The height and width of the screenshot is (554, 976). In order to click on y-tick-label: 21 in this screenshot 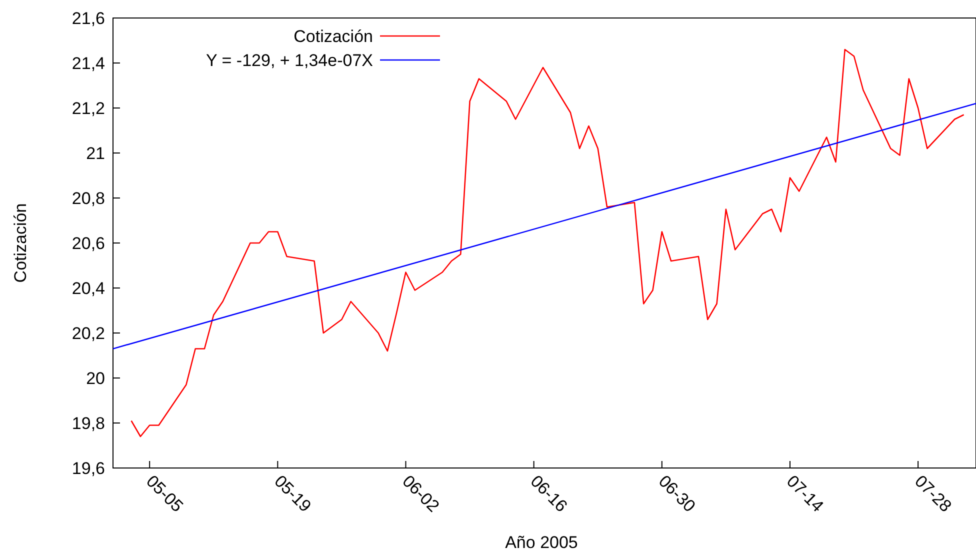, I will do `click(95, 153)`.